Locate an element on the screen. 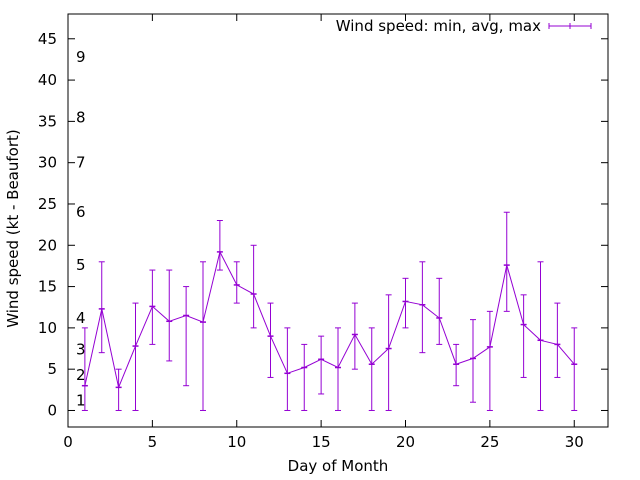 The image size is (640, 480). legend-label: Wind speed: min, avg, max is located at coordinates (438, 26).